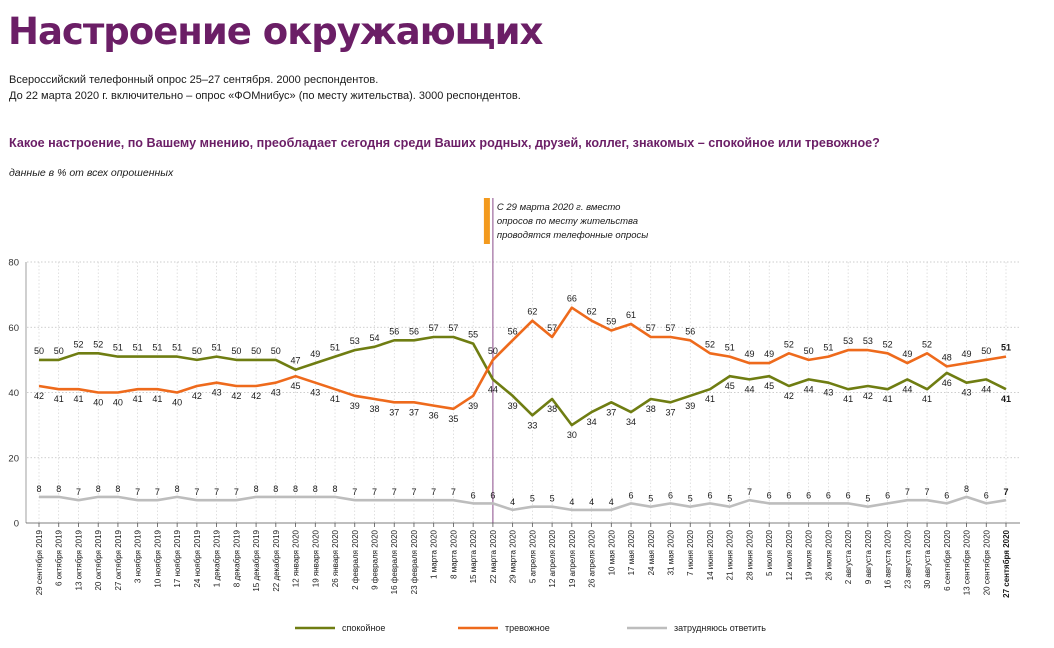 Image resolution: width=1054 pixels, height=648 pixels. Describe the element at coordinates (91, 173) in the screenshot. I see `data-note: данные в % от всех опрошенных` at that location.